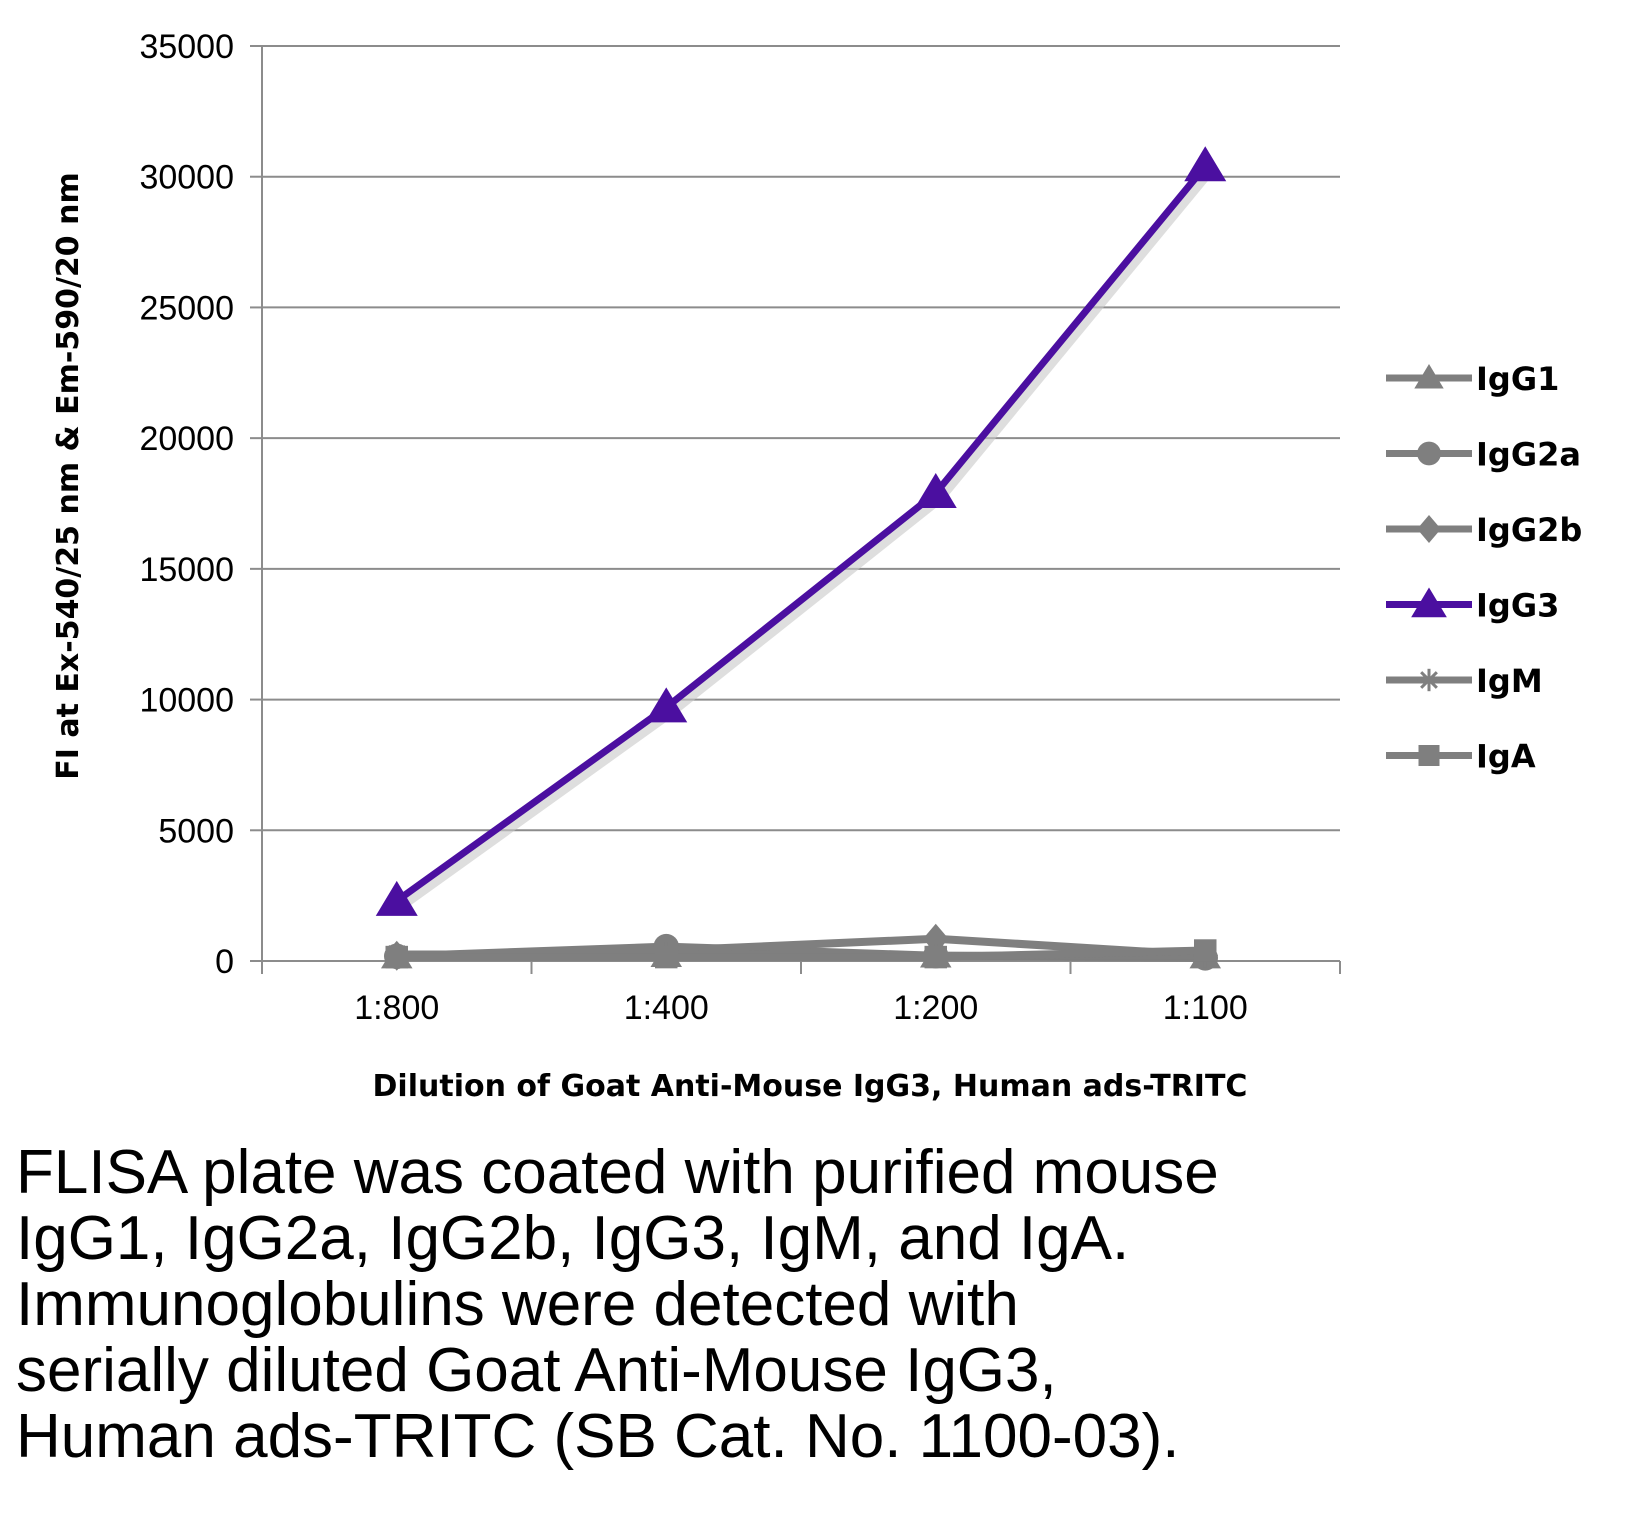 The image size is (1641, 1528). Describe the element at coordinates (1429, 376) in the screenshot. I see `legend-marker-igg1` at that location.